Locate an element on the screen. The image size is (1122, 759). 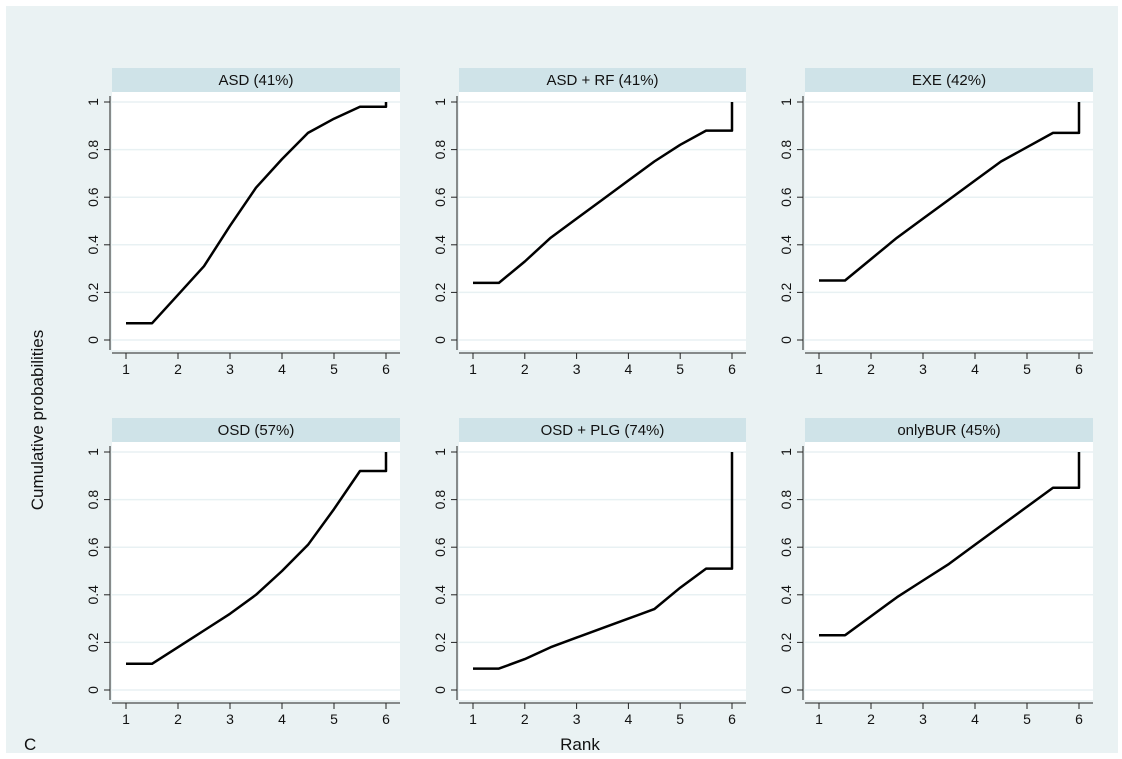
panel-title: EXE (42%) is located at coordinates (949, 80).